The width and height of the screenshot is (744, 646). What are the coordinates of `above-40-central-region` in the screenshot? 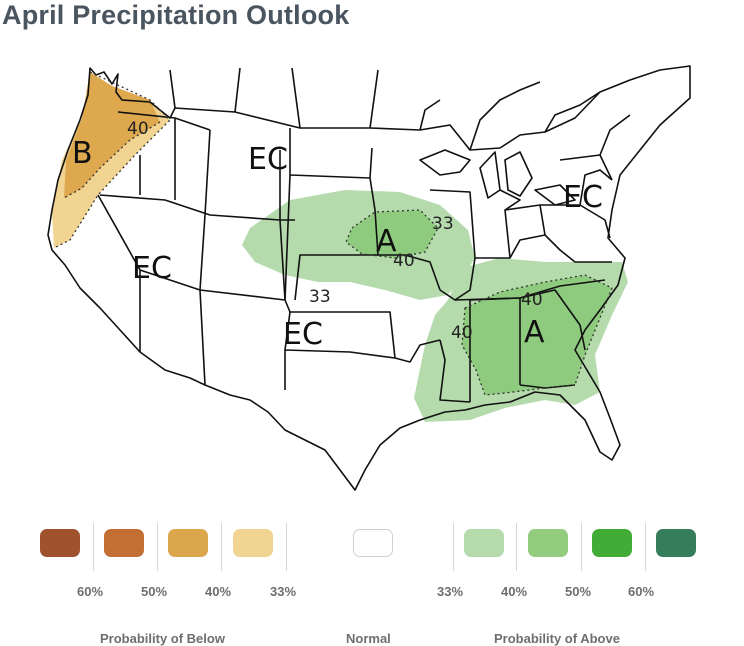 It's located at (392, 234).